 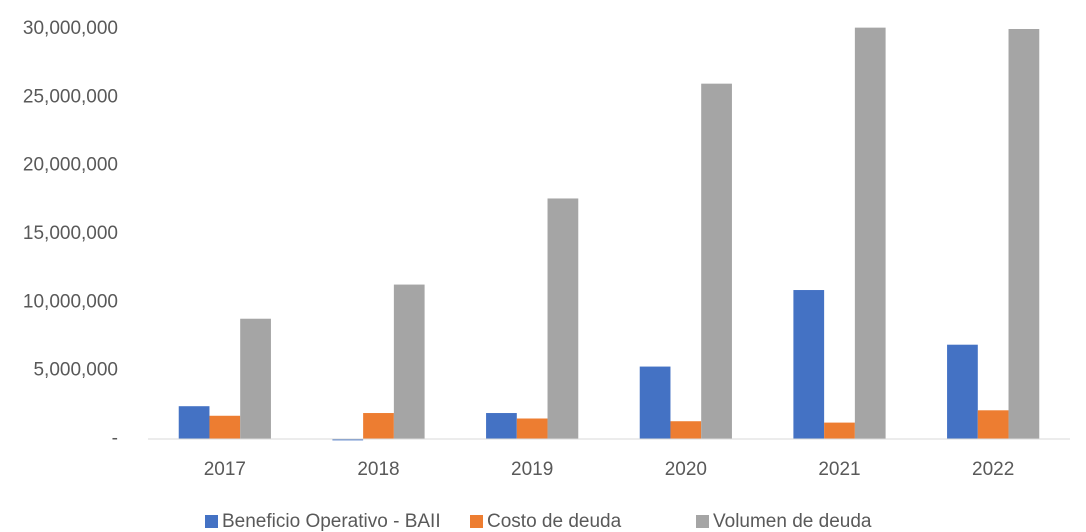 What do you see at coordinates (686, 469) in the screenshot?
I see `x-tick-label: 2020` at bounding box center [686, 469].